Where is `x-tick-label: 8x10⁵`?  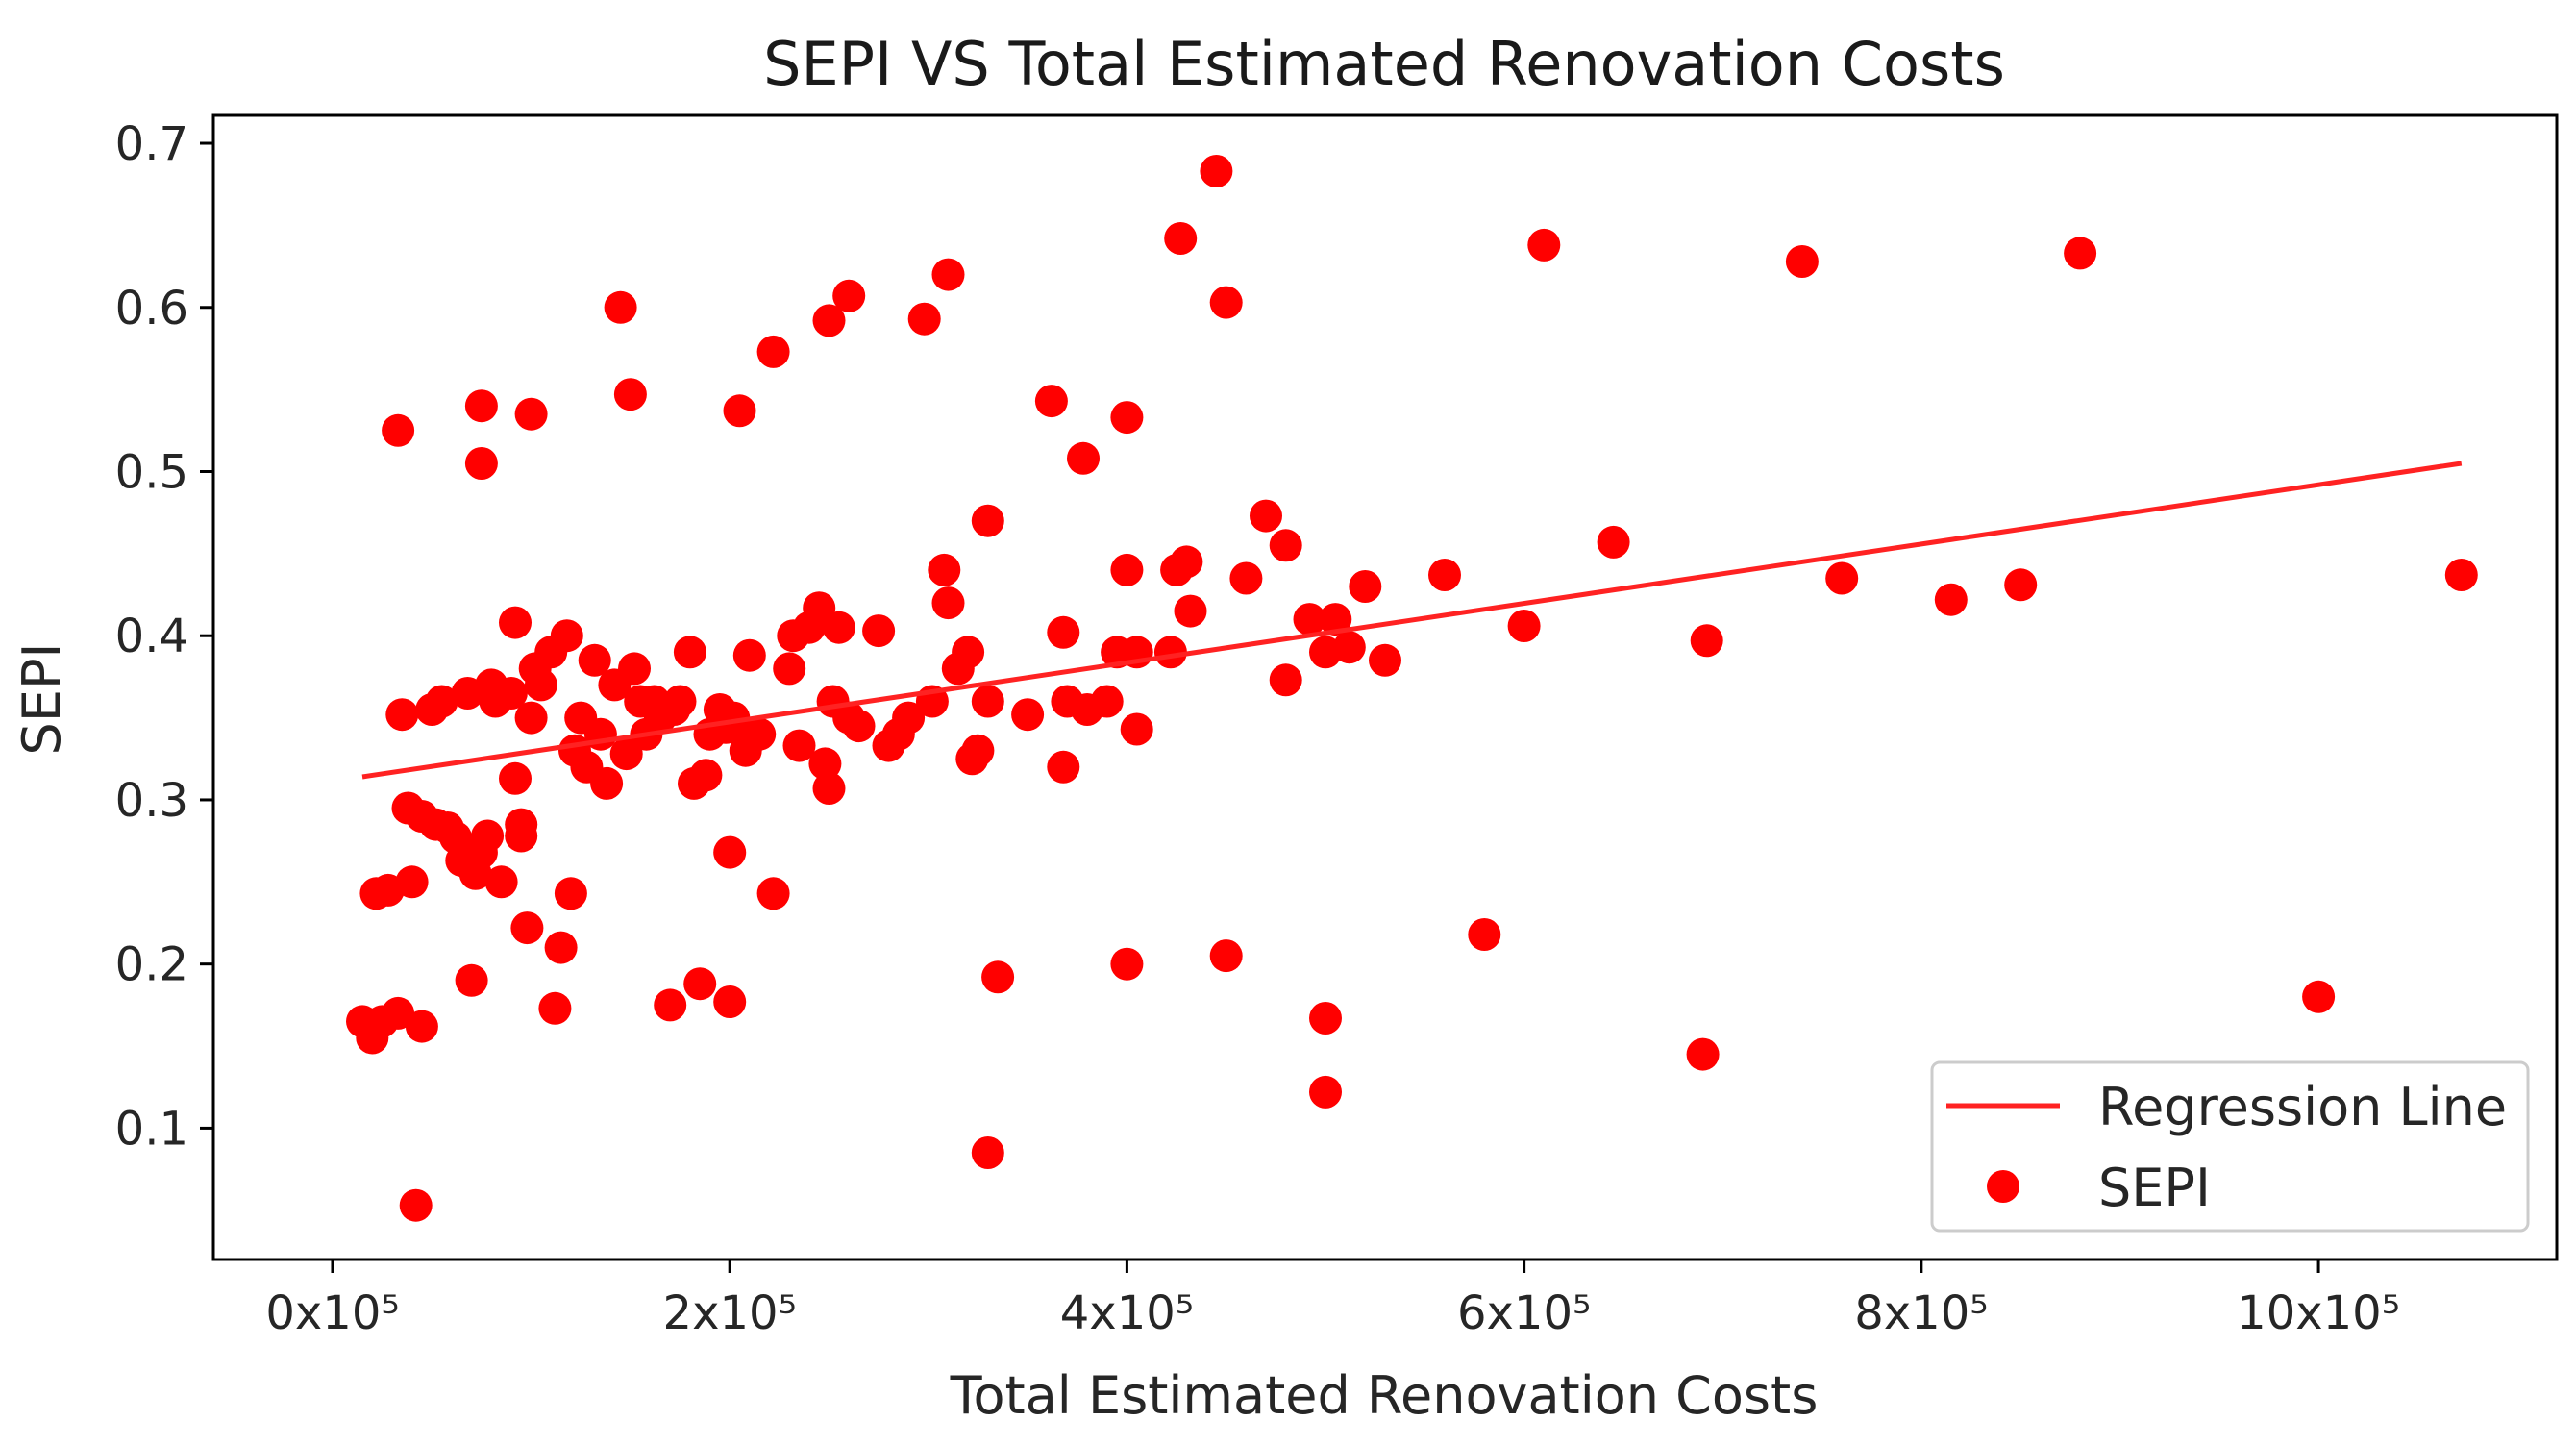
x-tick-label: 8x10⁵ is located at coordinates (1921, 1313).